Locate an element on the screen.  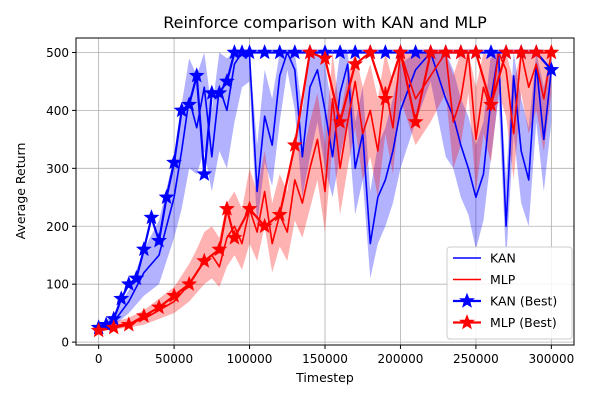
legend-label-kan-best: KAN (Best) is located at coordinates (523, 301).